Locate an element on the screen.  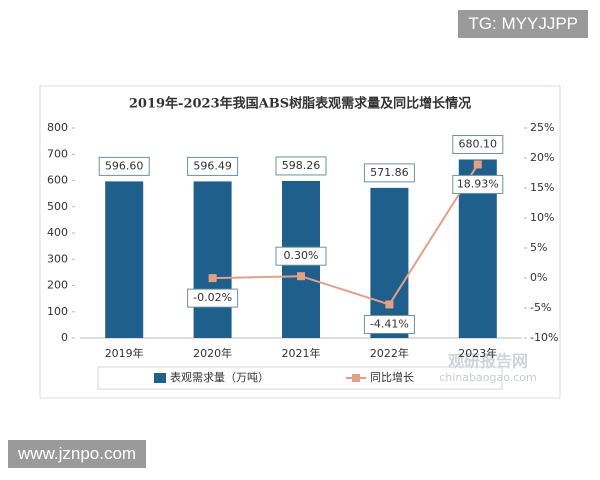
chart-title: 2019年-2023年我国ABS树脂表观需求量及同比增长情况 is located at coordinates (300, 104).